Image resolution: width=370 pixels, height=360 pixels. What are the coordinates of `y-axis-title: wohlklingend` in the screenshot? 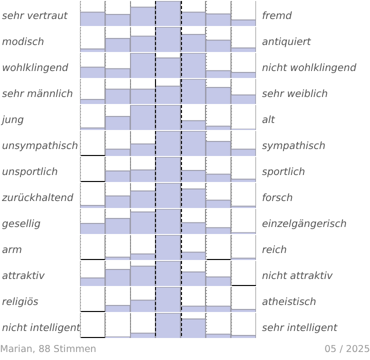 It's located at (35, 69).